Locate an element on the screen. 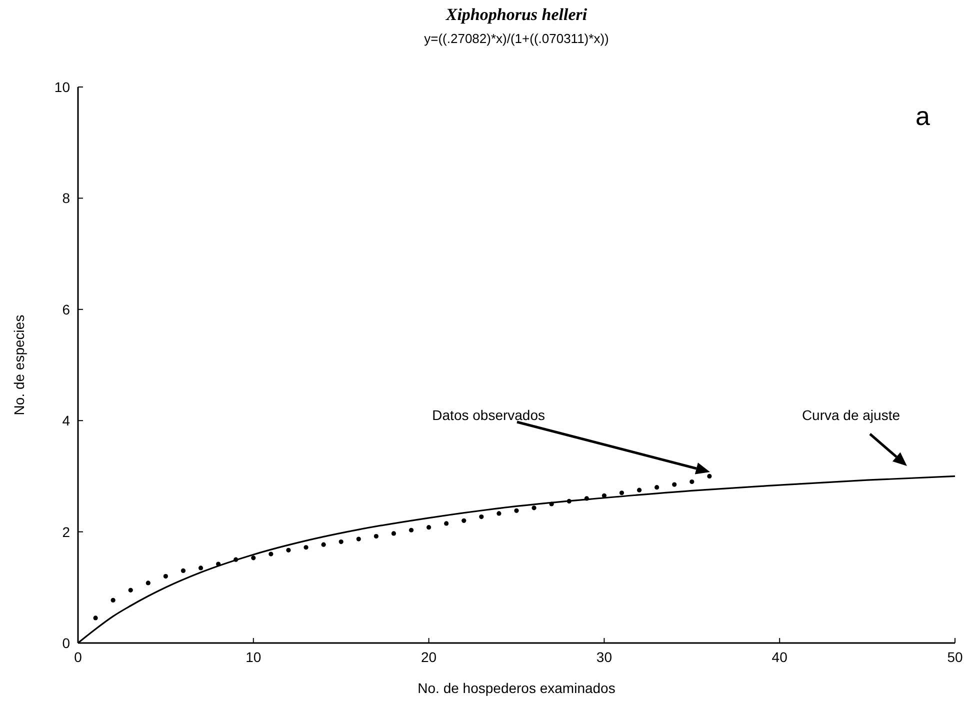 The image size is (970, 717). y-tick-label: 6 is located at coordinates (66, 309).